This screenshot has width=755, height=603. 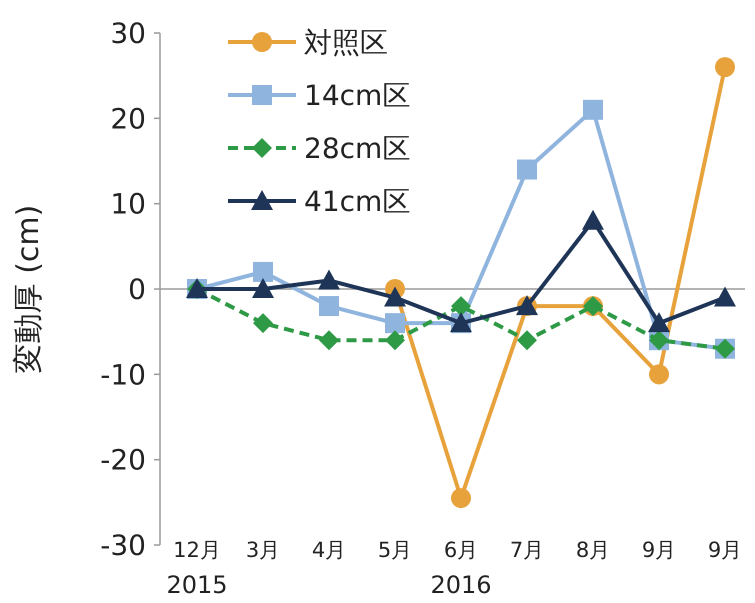 I want to click on y-tick-label: -10, so click(x=123, y=375).